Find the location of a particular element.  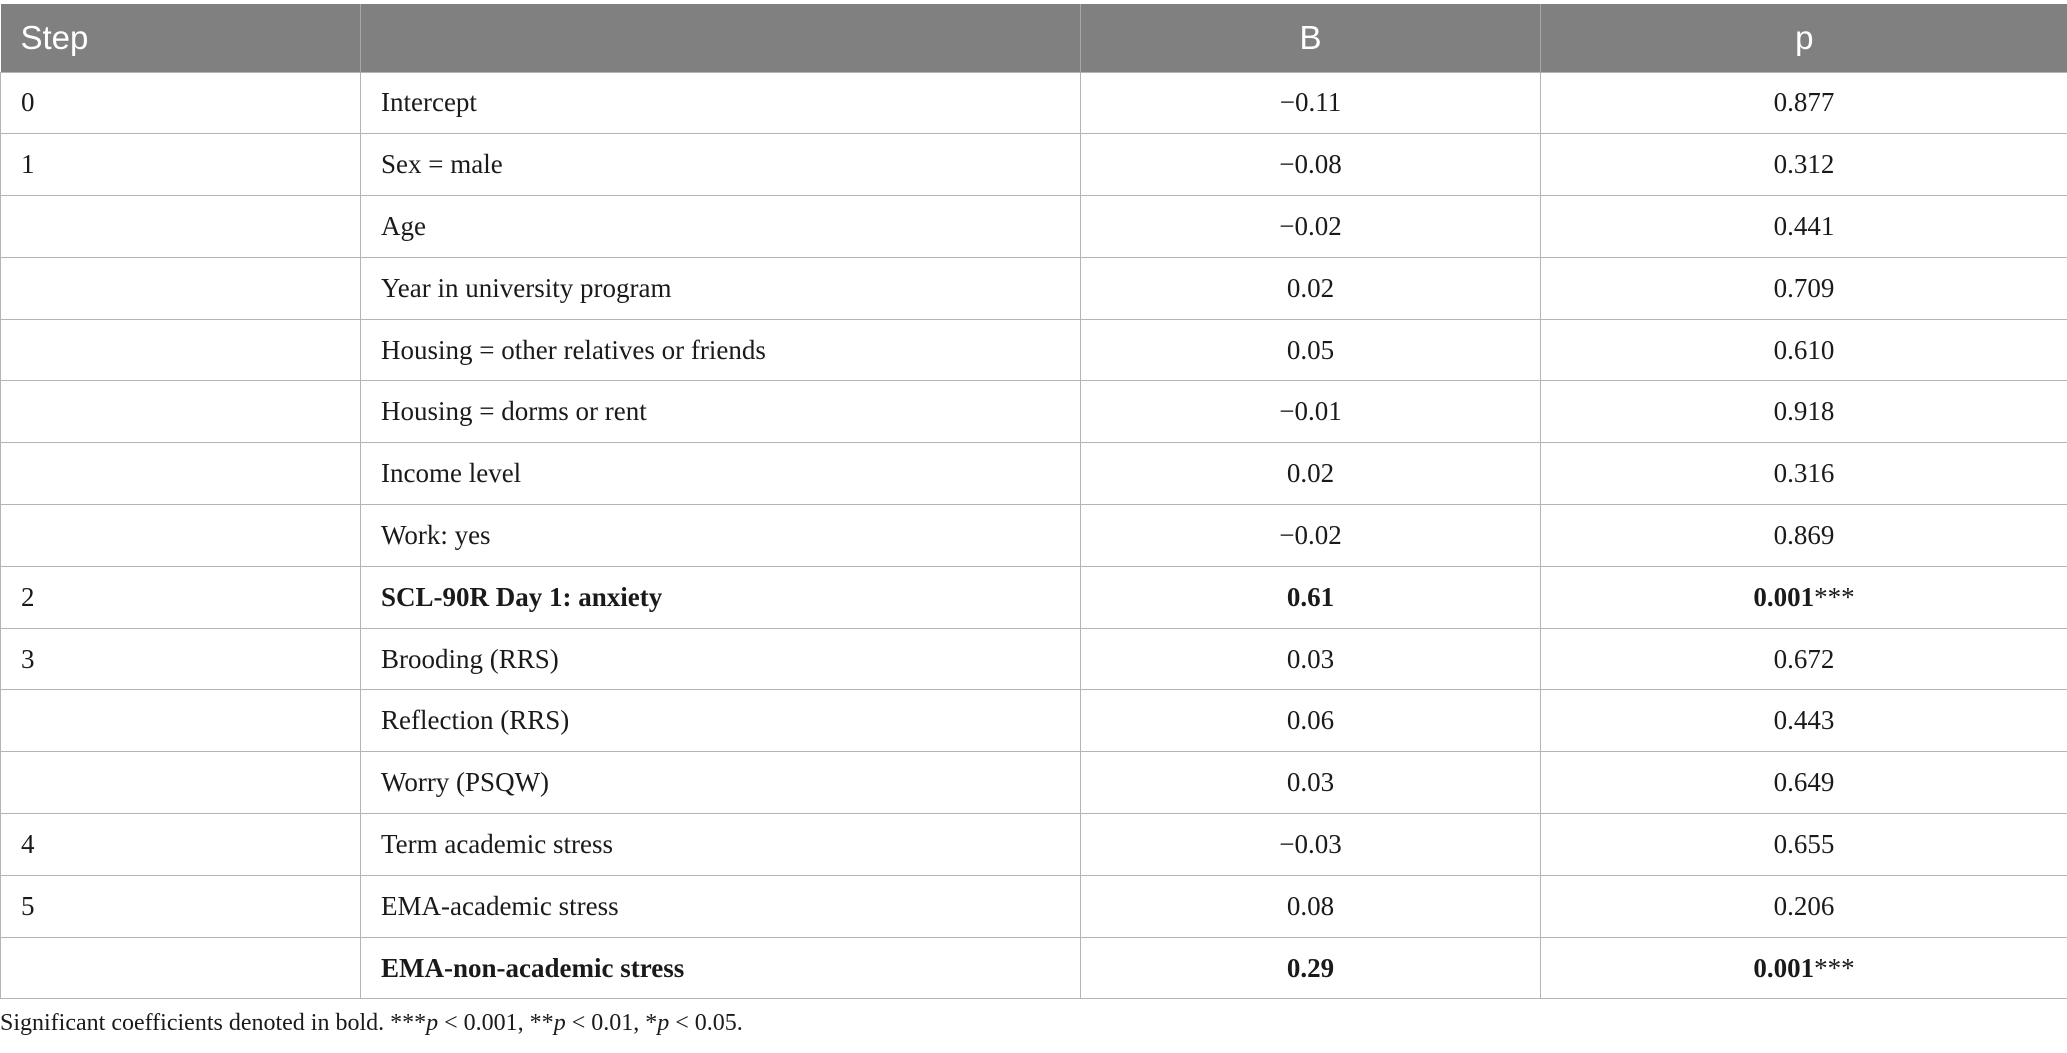

table-row: 4 Term academic stress −0.03 0.655 is located at coordinates (1033, 844).